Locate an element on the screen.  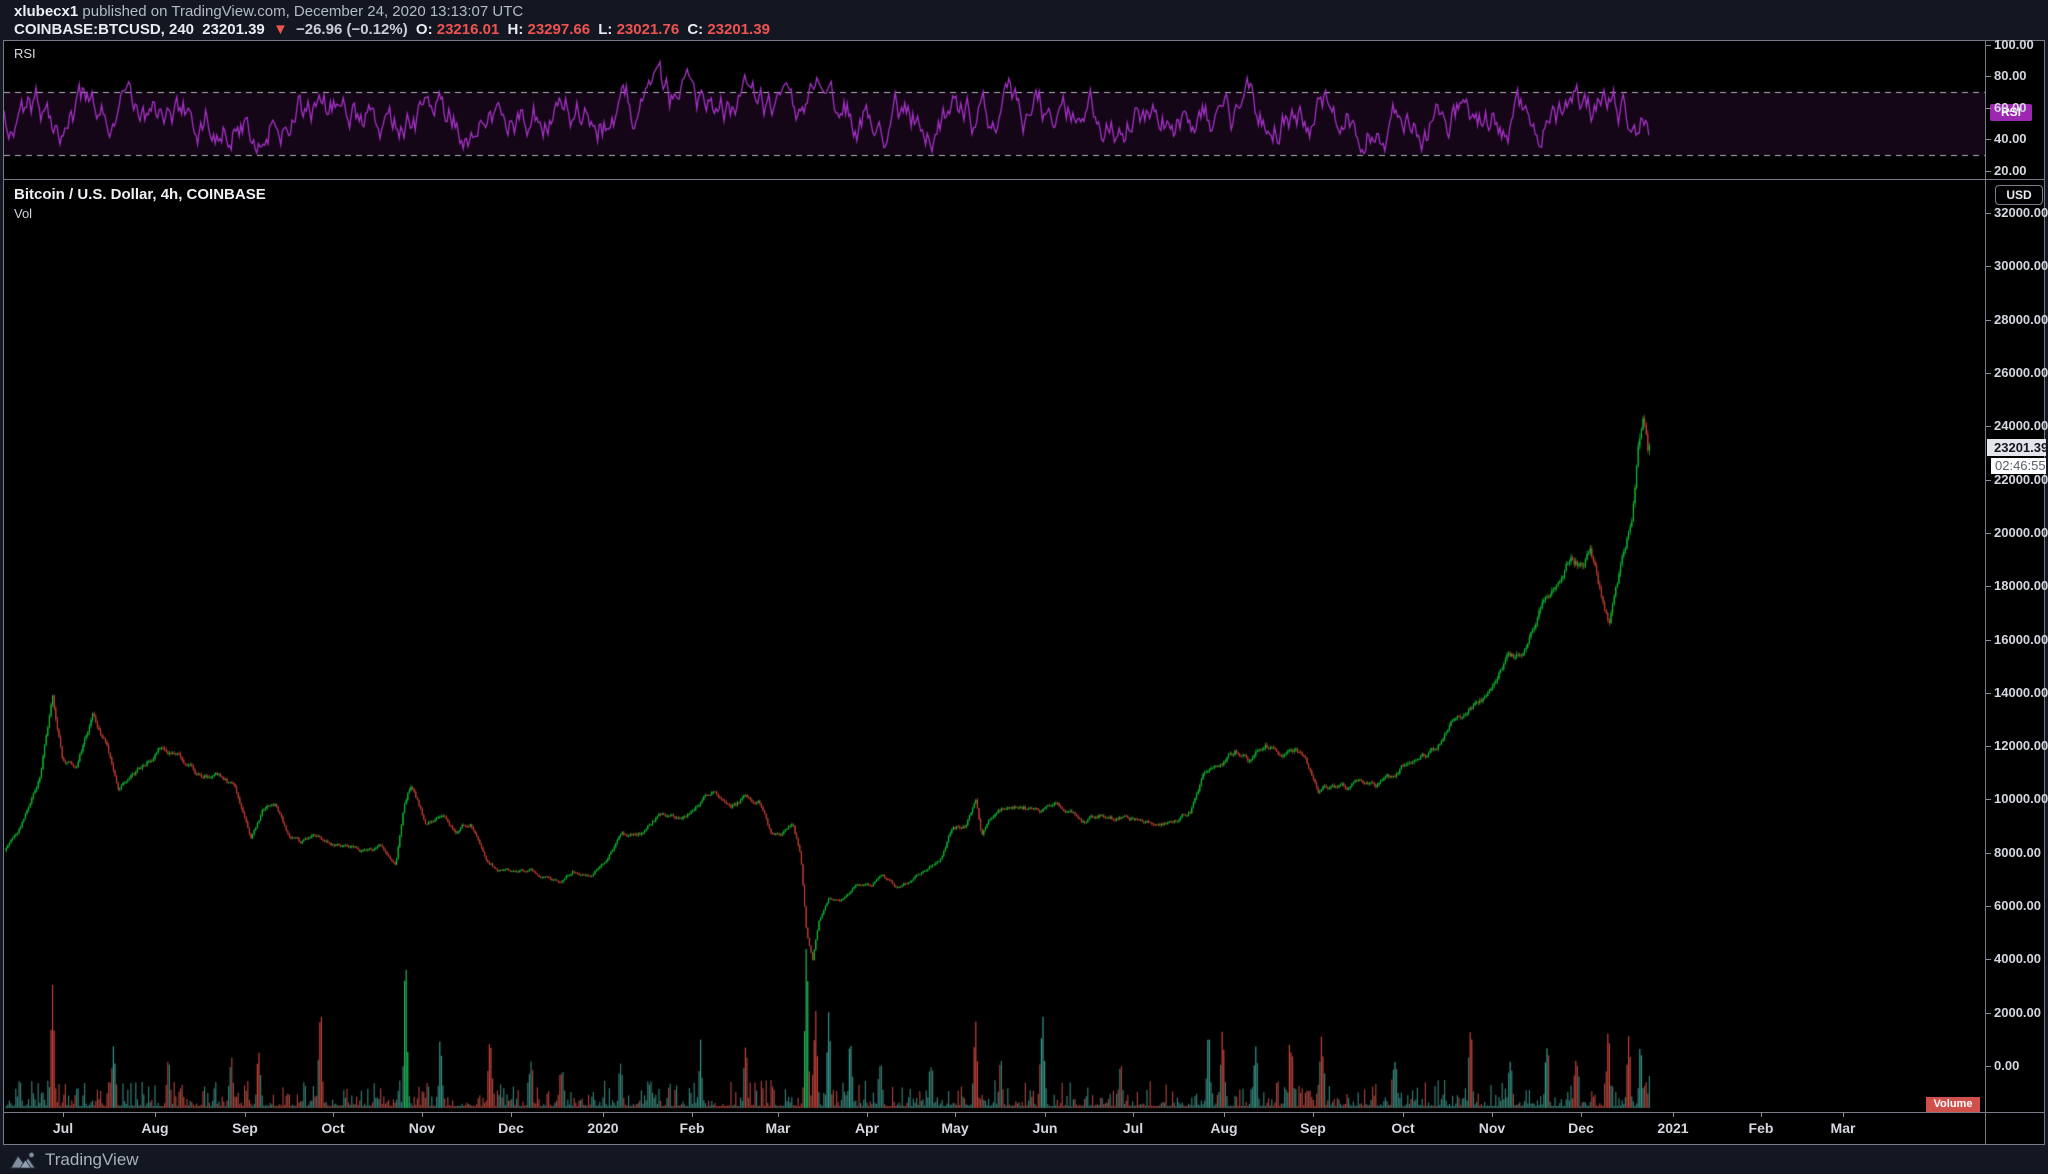
tradingview-logo-link: TradingView is located at coordinates (74, 1160).